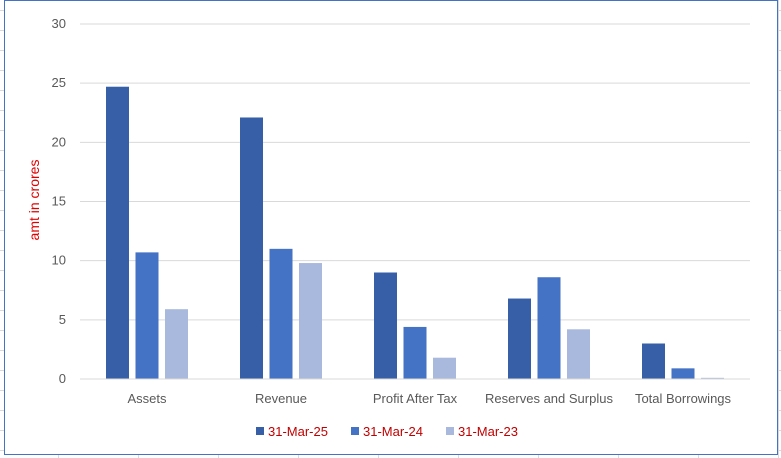 Image resolution: width=781 pixels, height=458 pixels. What do you see at coordinates (393, 431) in the screenshot?
I see `legend-label: 31-Mar-24` at bounding box center [393, 431].